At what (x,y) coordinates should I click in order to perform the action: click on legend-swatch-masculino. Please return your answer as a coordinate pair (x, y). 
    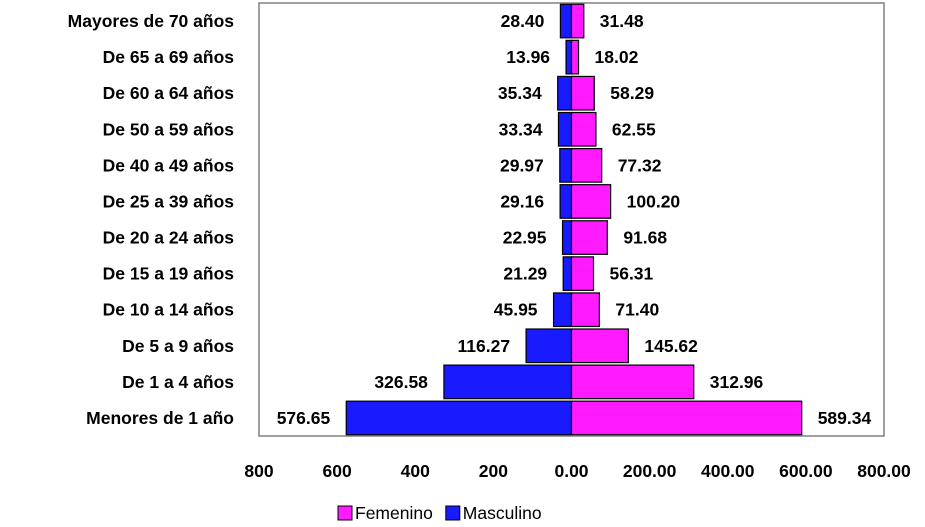
    Looking at the image, I should click on (453, 513).